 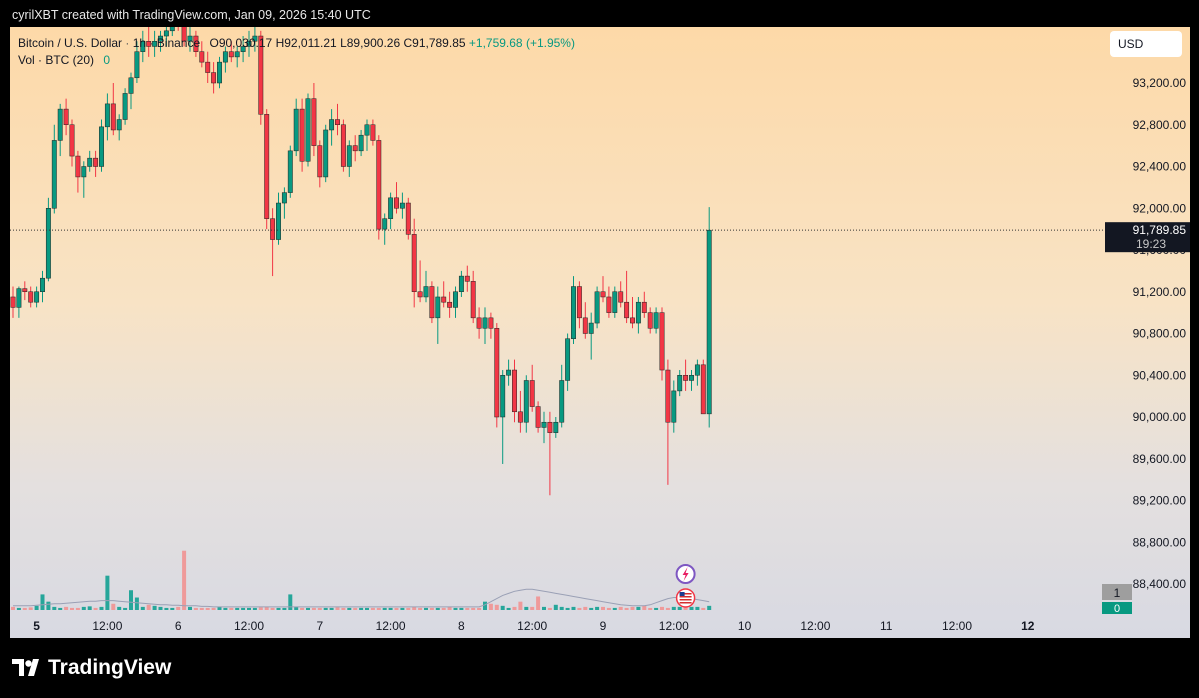 I want to click on lightning-icon, so click(x=685, y=574).